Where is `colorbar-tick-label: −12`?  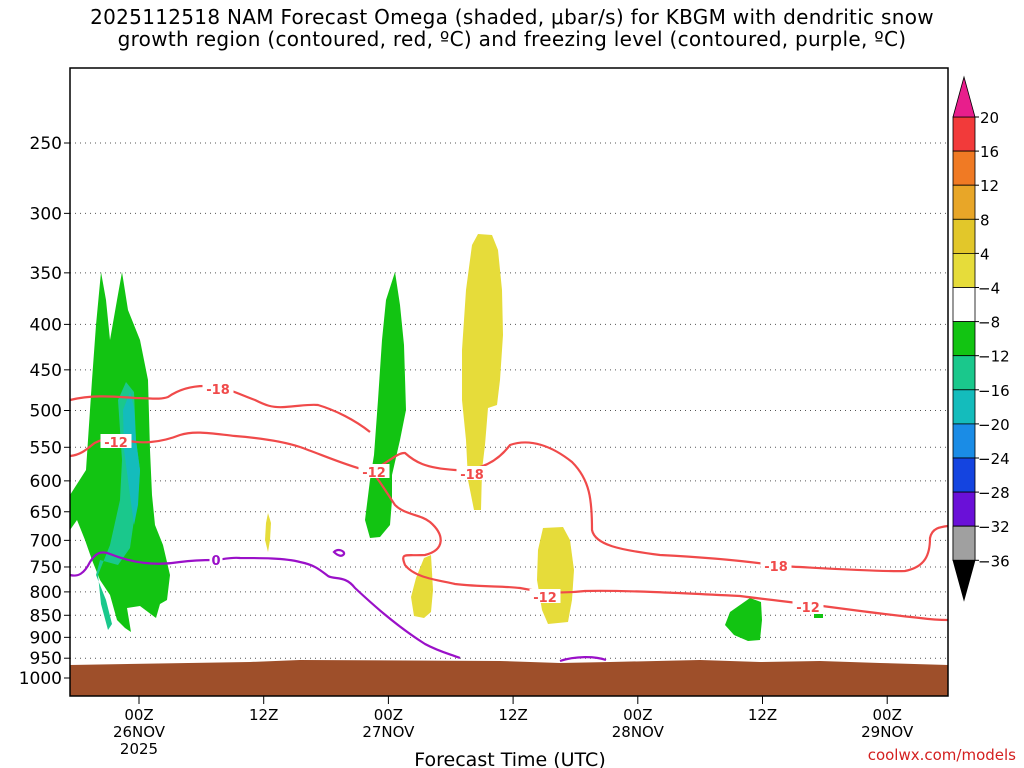
colorbar-tick-label: −12 is located at coordinates (994, 357).